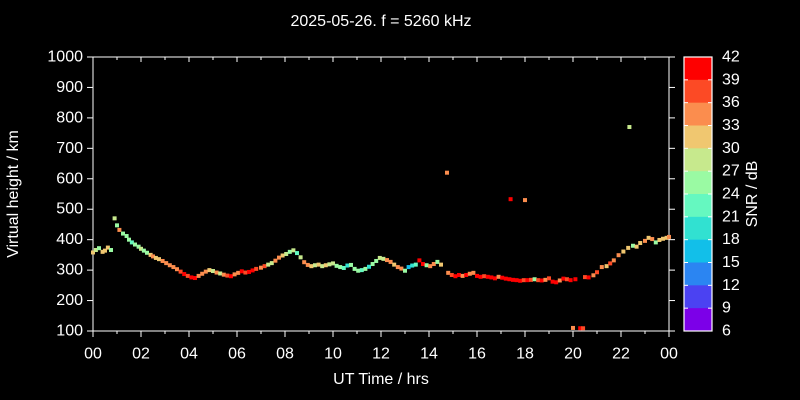 The height and width of the screenshot is (400, 800). I want to click on chart-title: 2025-05-26. f = 5260 kHz, so click(381, 21).